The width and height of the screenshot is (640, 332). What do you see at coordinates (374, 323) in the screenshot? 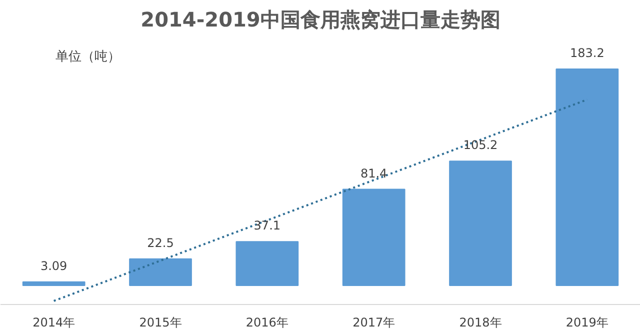
I see `x-tick-label: 2017年` at bounding box center [374, 323].